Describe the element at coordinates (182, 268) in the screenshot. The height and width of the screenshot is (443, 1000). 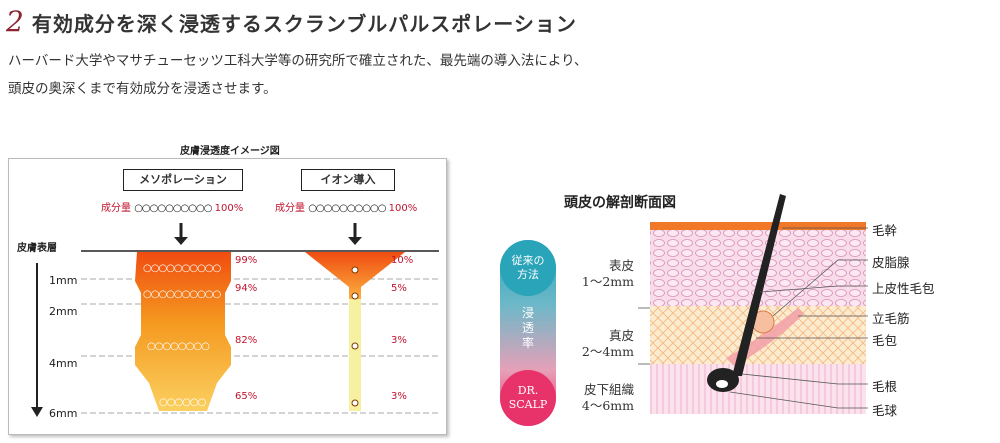
I see `meso-dots-1mm: ○○○○○○○○○○` at that location.